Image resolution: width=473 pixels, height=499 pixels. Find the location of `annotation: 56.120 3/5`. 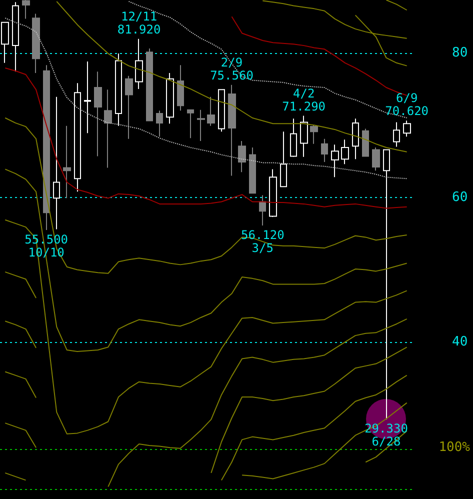

annotation: 56.120 3/5 is located at coordinates (262, 241).